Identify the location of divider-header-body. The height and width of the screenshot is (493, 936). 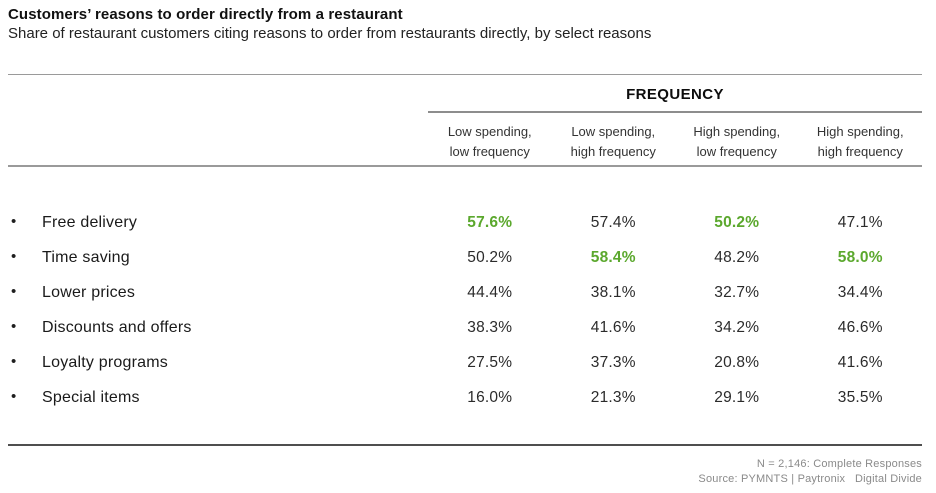
(465, 166).